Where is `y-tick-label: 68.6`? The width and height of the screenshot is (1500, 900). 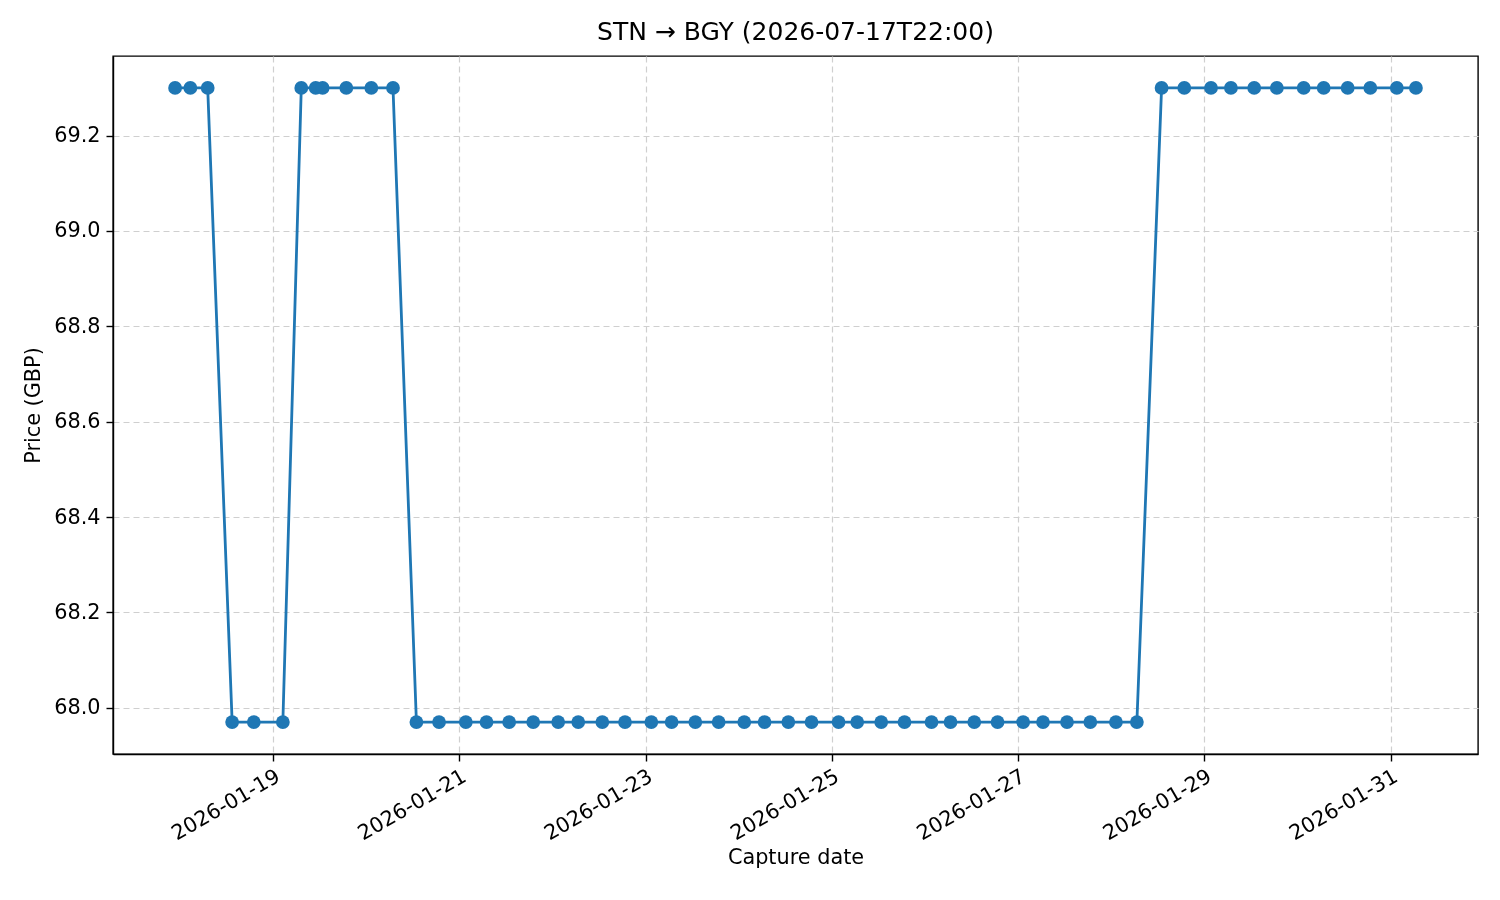
y-tick-label: 68.6 is located at coordinates (77, 421).